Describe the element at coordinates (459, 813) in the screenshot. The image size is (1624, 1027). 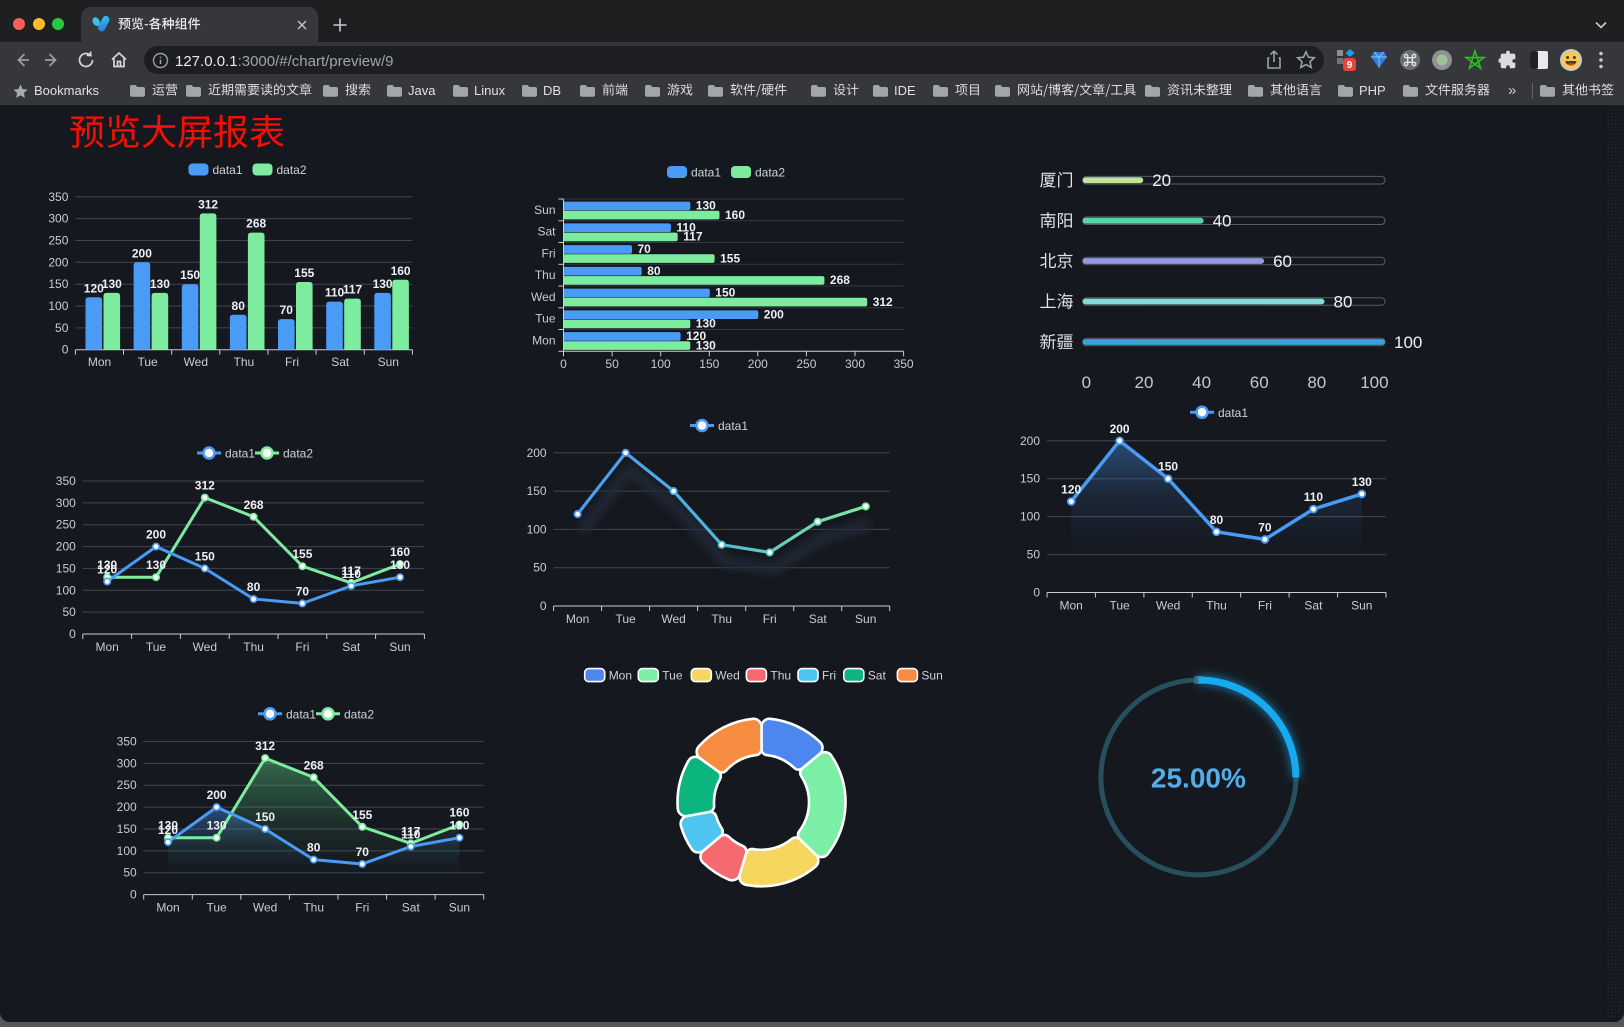
I see `svg-text: 160` at that location.